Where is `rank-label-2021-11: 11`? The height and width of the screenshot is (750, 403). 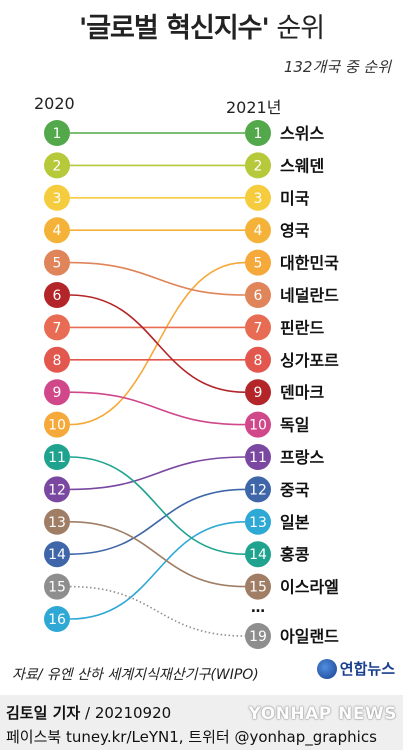
rank-label-2021-11: 11 is located at coordinates (258, 458).